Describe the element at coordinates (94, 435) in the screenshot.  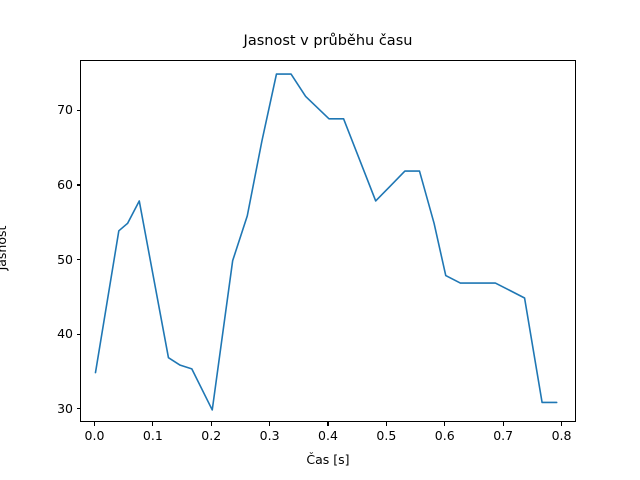
I see `x-tick-label: 0.0` at that location.